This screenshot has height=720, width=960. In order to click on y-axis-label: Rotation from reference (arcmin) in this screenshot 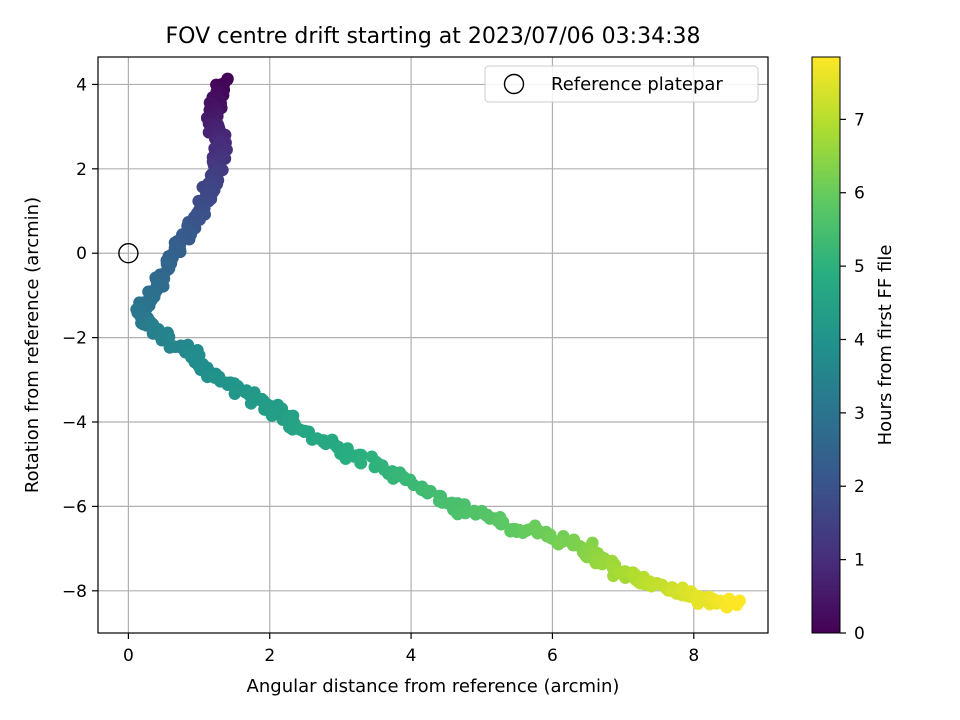, I will do `click(32, 345)`.